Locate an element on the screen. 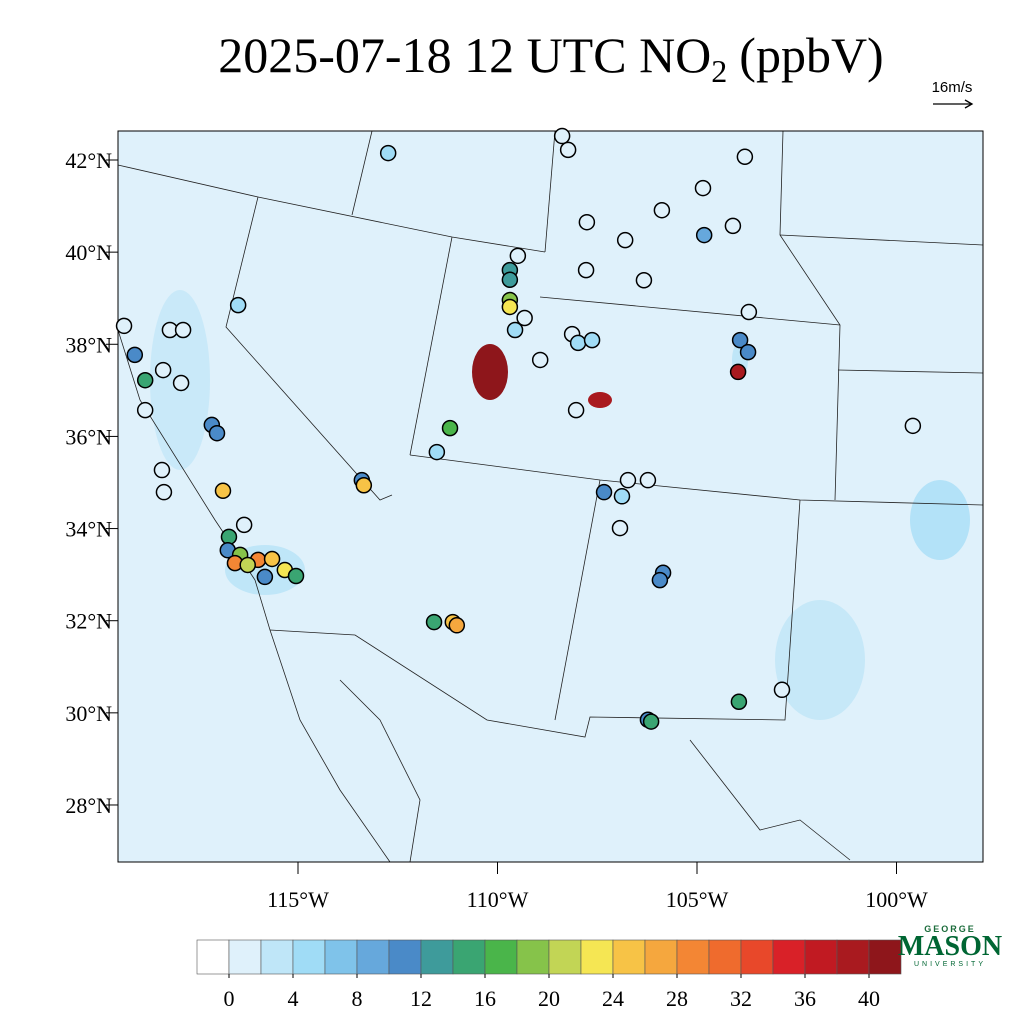  title-main: 2025-07-18 12 UTC NO is located at coordinates (464, 55).